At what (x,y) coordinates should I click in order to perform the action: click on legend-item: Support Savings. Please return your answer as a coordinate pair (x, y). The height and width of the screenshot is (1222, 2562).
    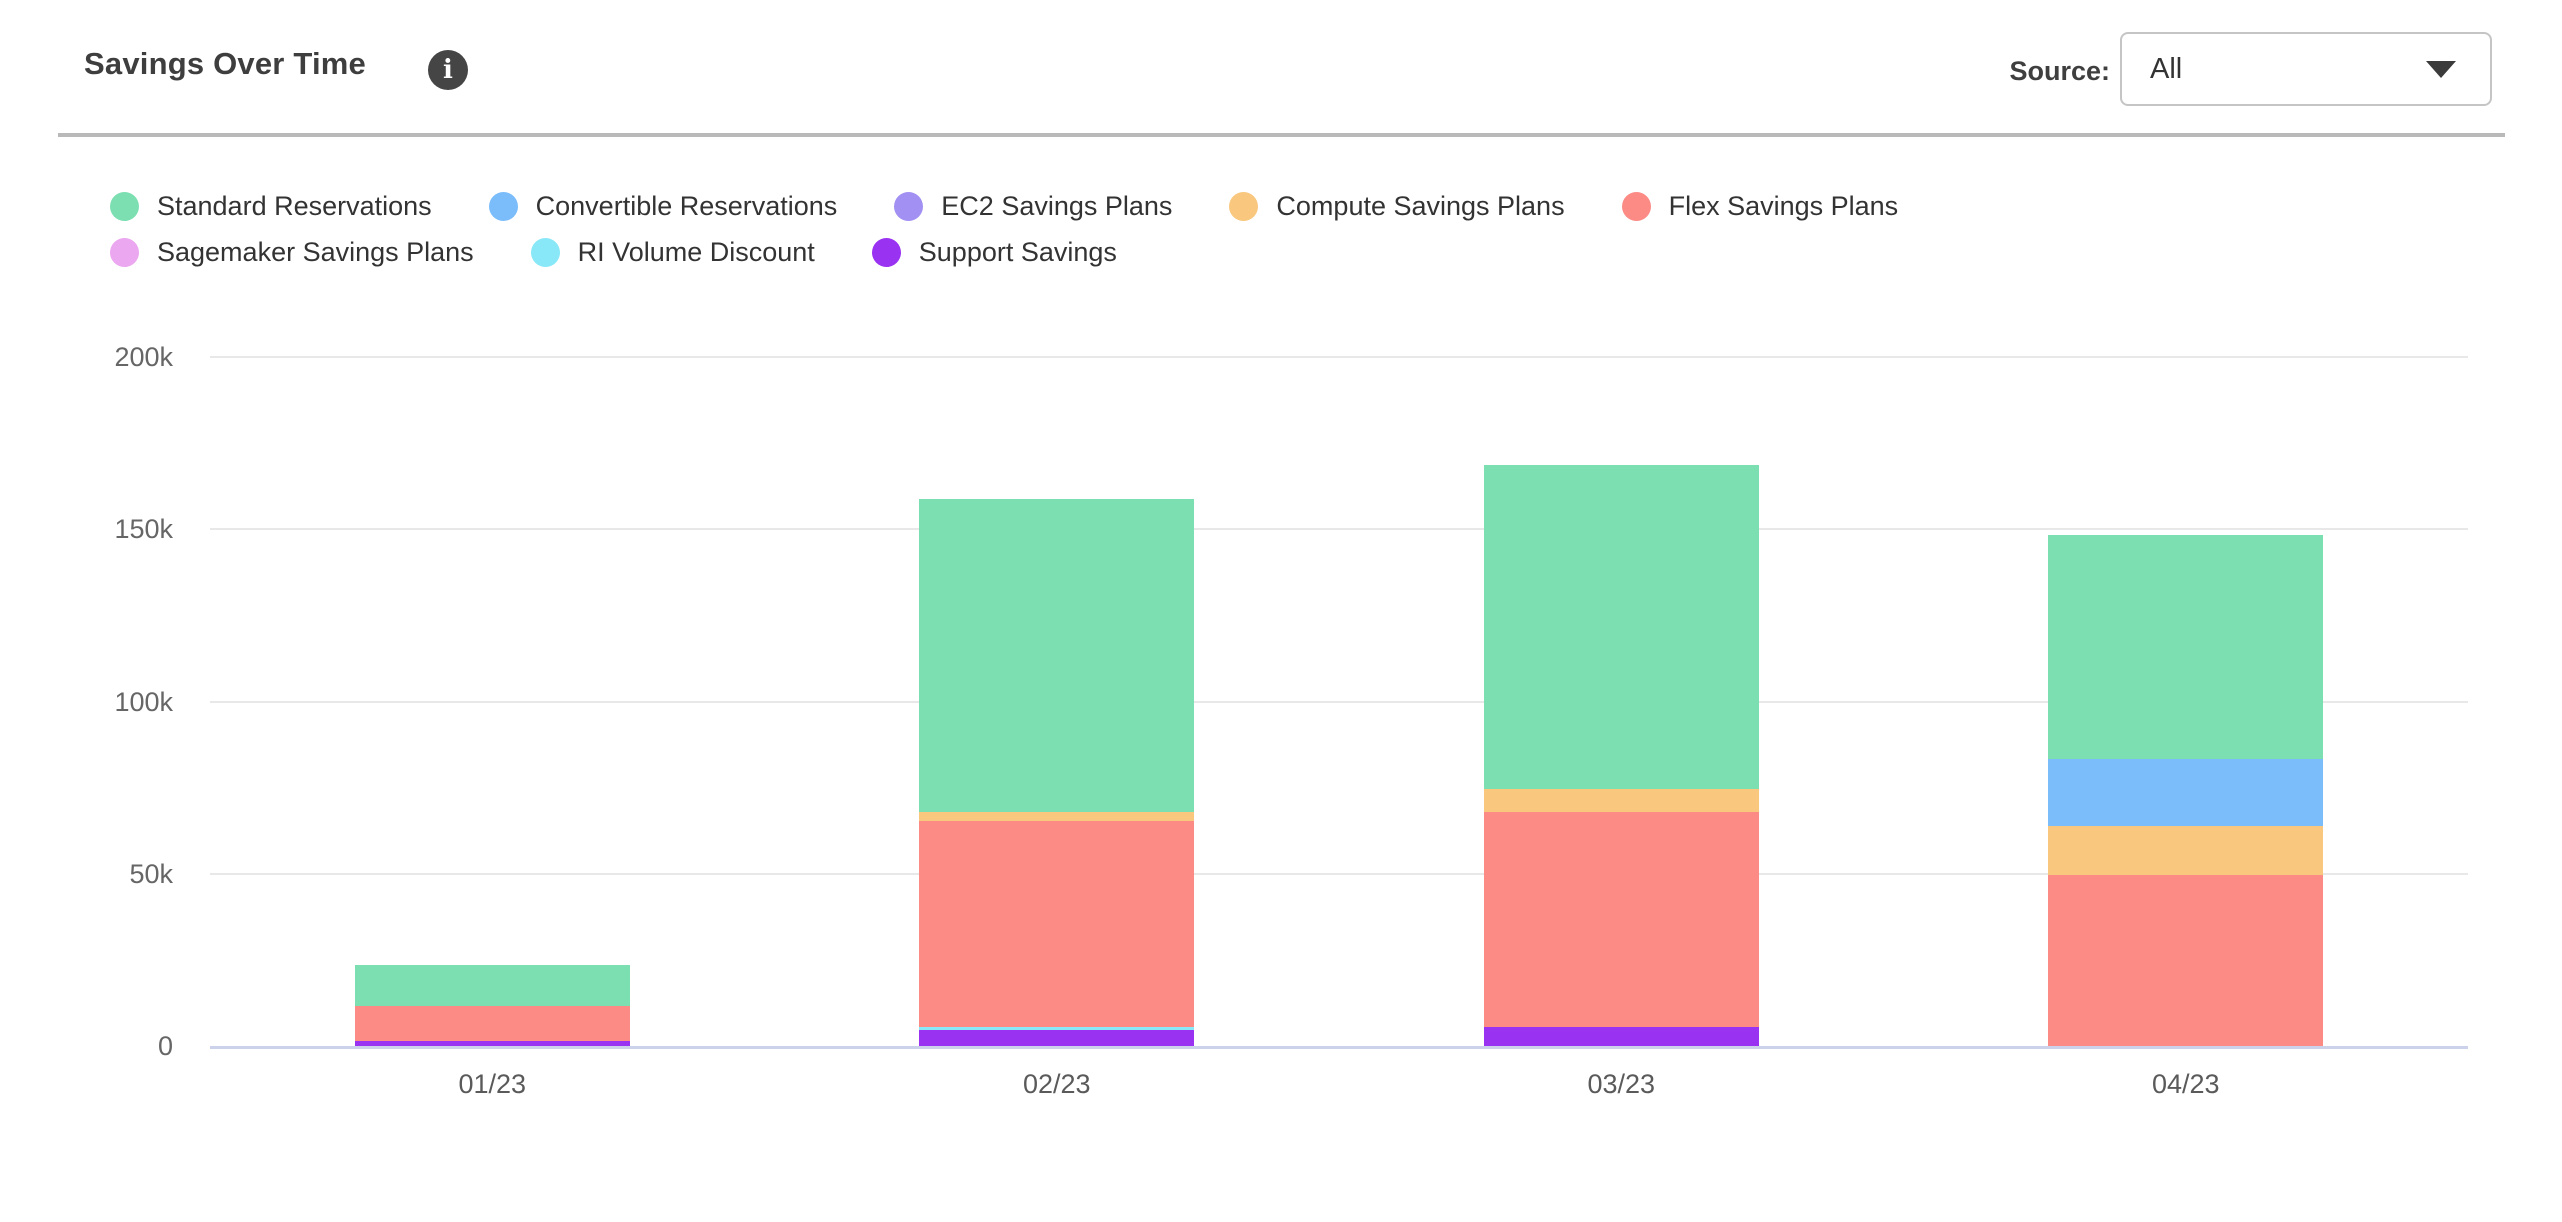
    Looking at the image, I should click on (994, 252).